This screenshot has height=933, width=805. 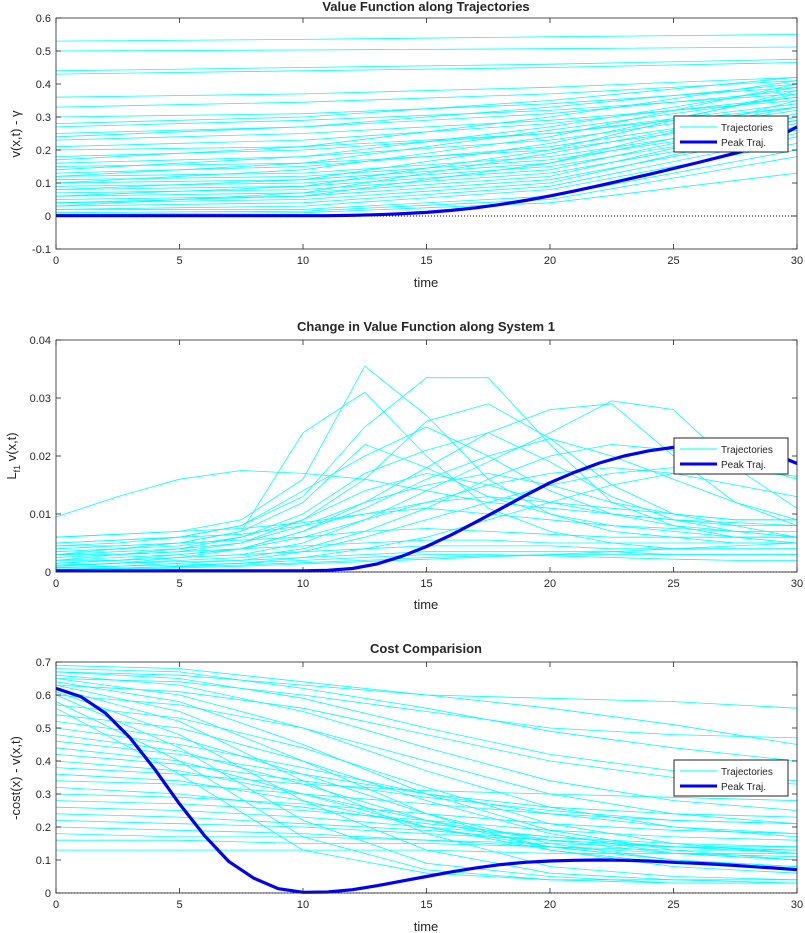 What do you see at coordinates (426, 326) in the screenshot?
I see `panel-2-title: Change in Value Function along System 1` at bounding box center [426, 326].